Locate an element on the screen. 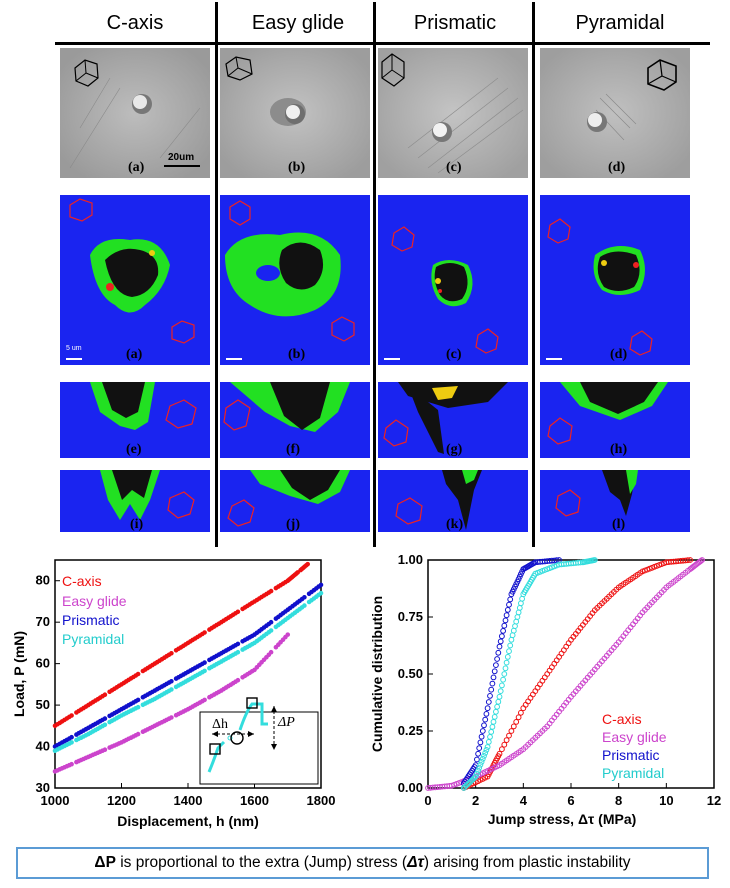 The width and height of the screenshot is (730, 888). cross-section-pyramidal: (h) is located at coordinates (615, 420).